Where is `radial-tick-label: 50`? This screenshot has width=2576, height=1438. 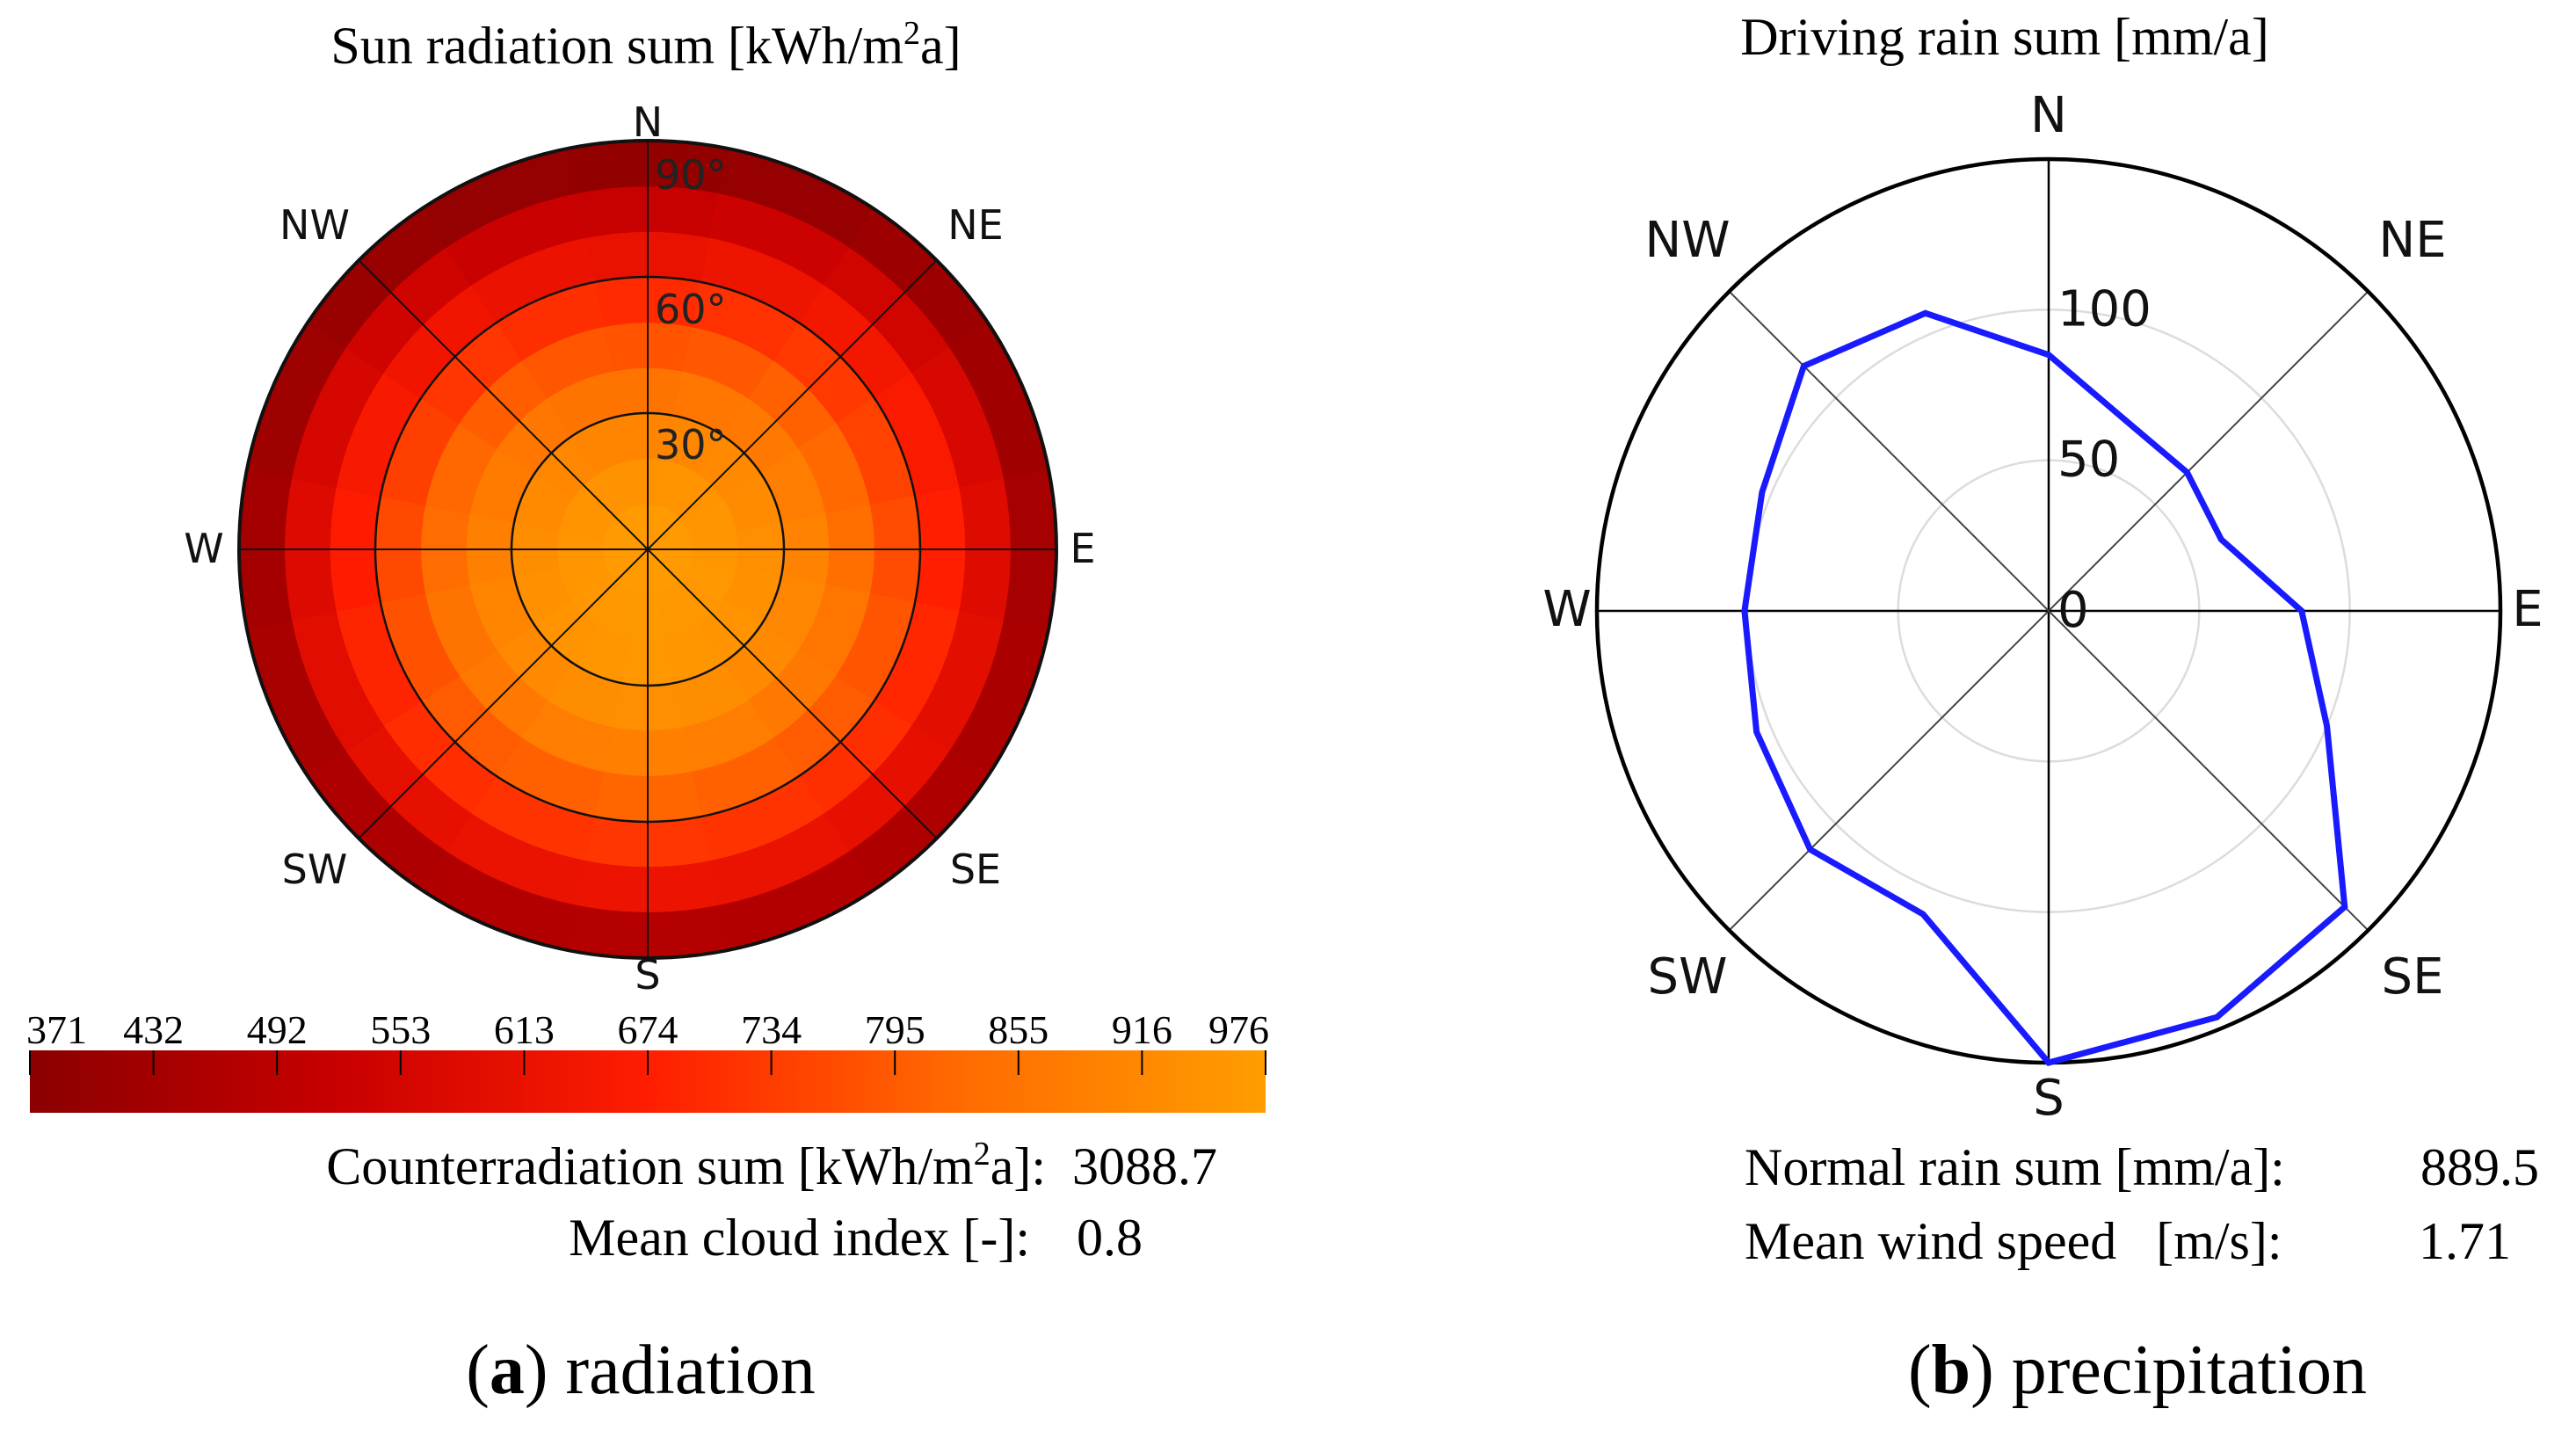
radial-tick-label: 50 is located at coordinates (2088, 460).